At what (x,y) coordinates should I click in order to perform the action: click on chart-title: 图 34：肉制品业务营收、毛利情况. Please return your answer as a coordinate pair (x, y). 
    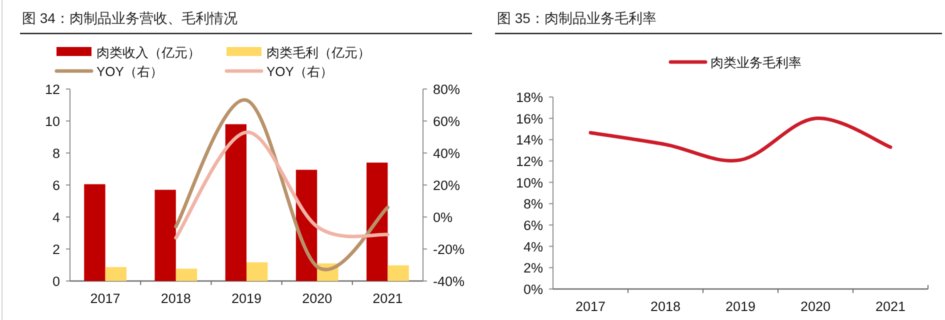
    Looking at the image, I should click on (130, 18).